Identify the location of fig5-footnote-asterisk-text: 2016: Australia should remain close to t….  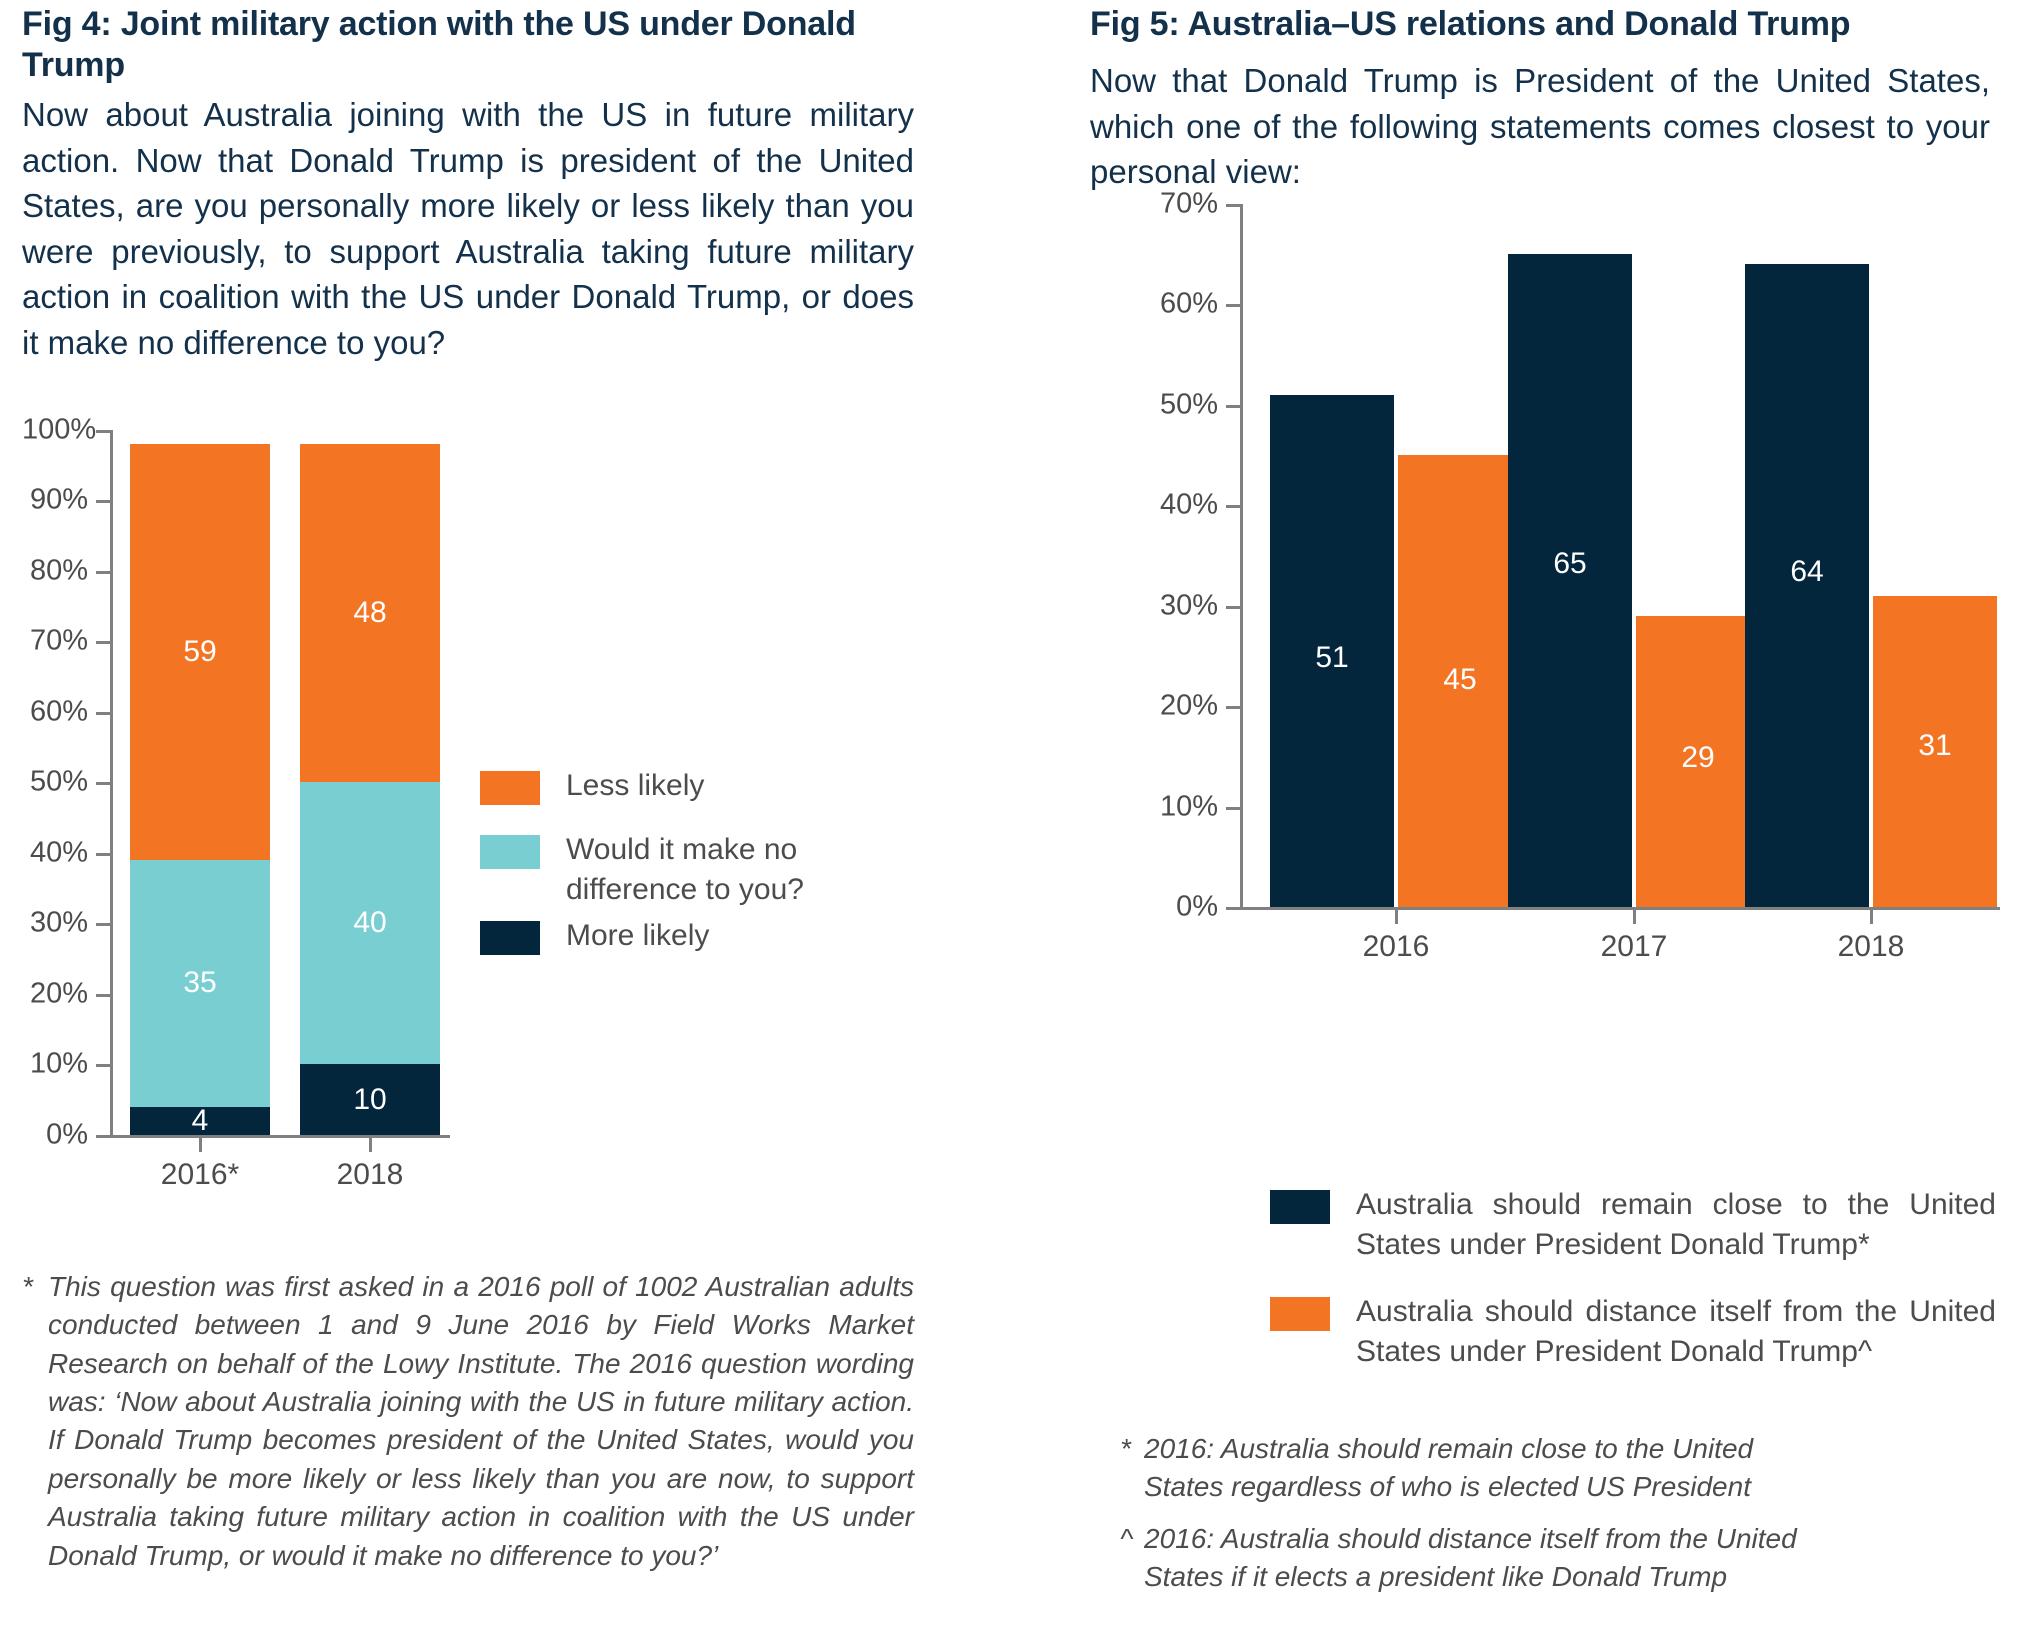
(1449, 1468).